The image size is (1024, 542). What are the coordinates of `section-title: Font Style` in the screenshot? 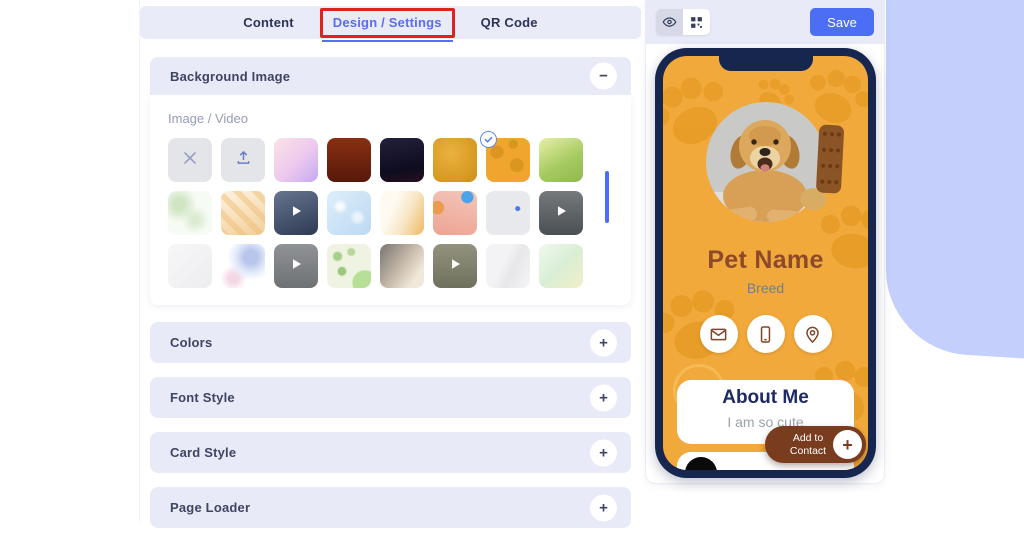 It's located at (202, 397).